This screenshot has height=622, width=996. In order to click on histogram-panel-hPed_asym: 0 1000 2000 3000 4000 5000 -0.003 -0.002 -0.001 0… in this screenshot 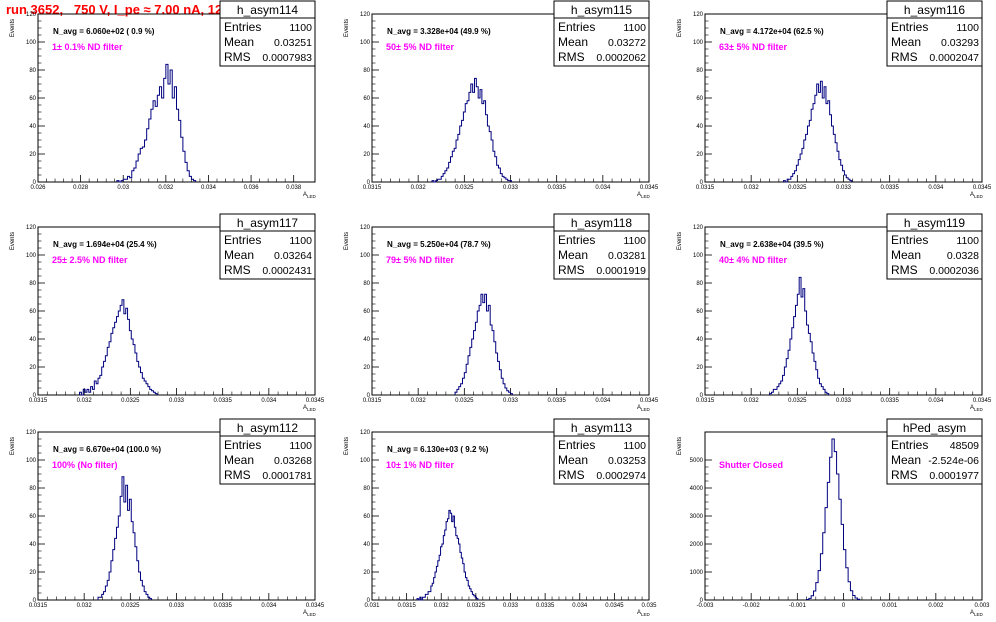, I will do `click(833, 517)`.